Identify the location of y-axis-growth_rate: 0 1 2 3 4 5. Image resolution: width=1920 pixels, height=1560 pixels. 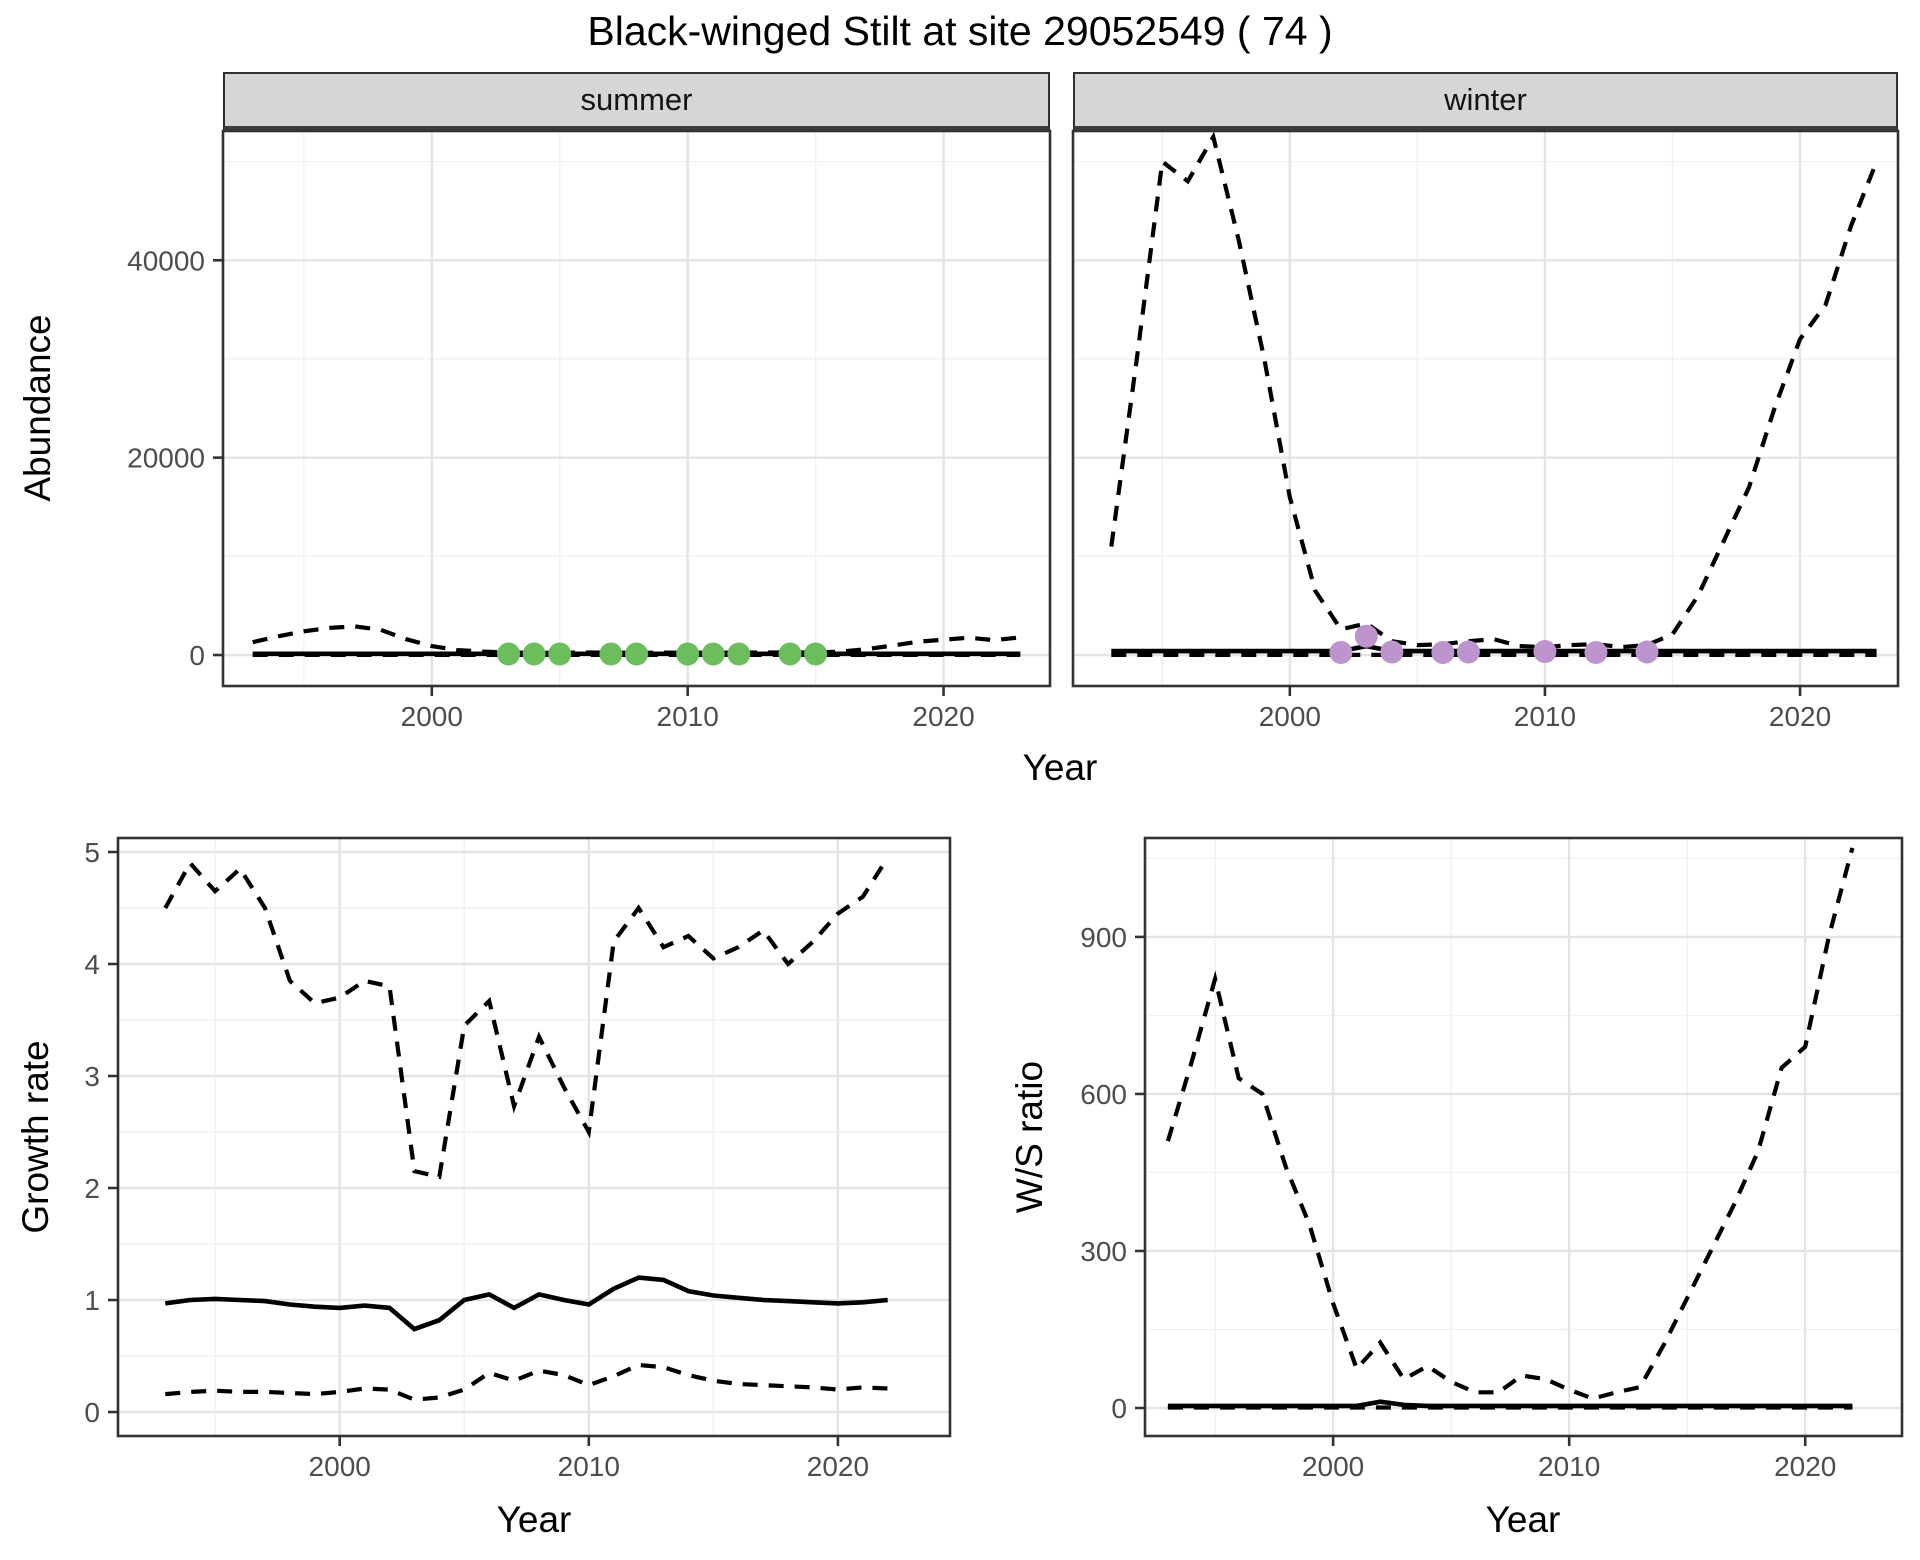
(101, 1132).